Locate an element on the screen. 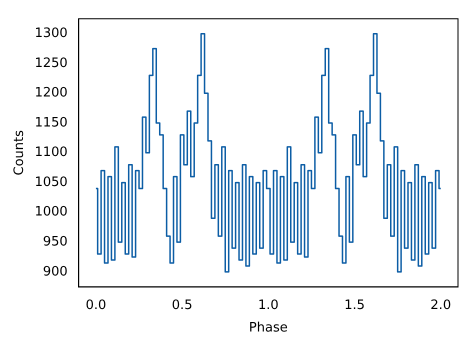 This screenshot has width=474, height=348. y-tick-label: 950 is located at coordinates (55, 242).